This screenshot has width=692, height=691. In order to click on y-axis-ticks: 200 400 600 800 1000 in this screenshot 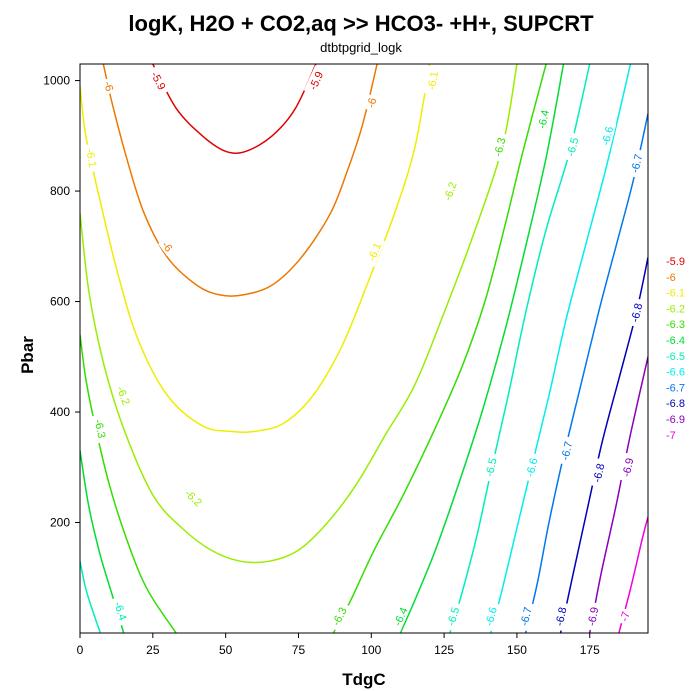, I will do `click(61, 302)`.